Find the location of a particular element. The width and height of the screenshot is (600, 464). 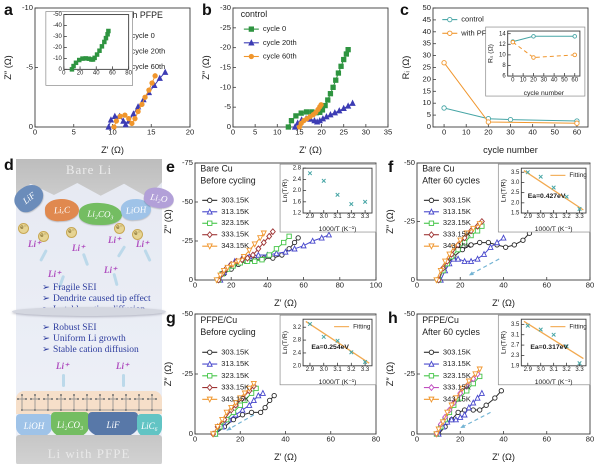

svg-text: -5 is located at coordinates (29, 67).